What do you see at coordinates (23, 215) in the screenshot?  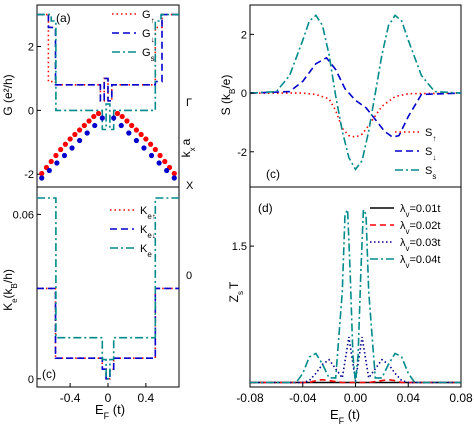 I see `y-tick-label: 0.06` at bounding box center [23, 215].